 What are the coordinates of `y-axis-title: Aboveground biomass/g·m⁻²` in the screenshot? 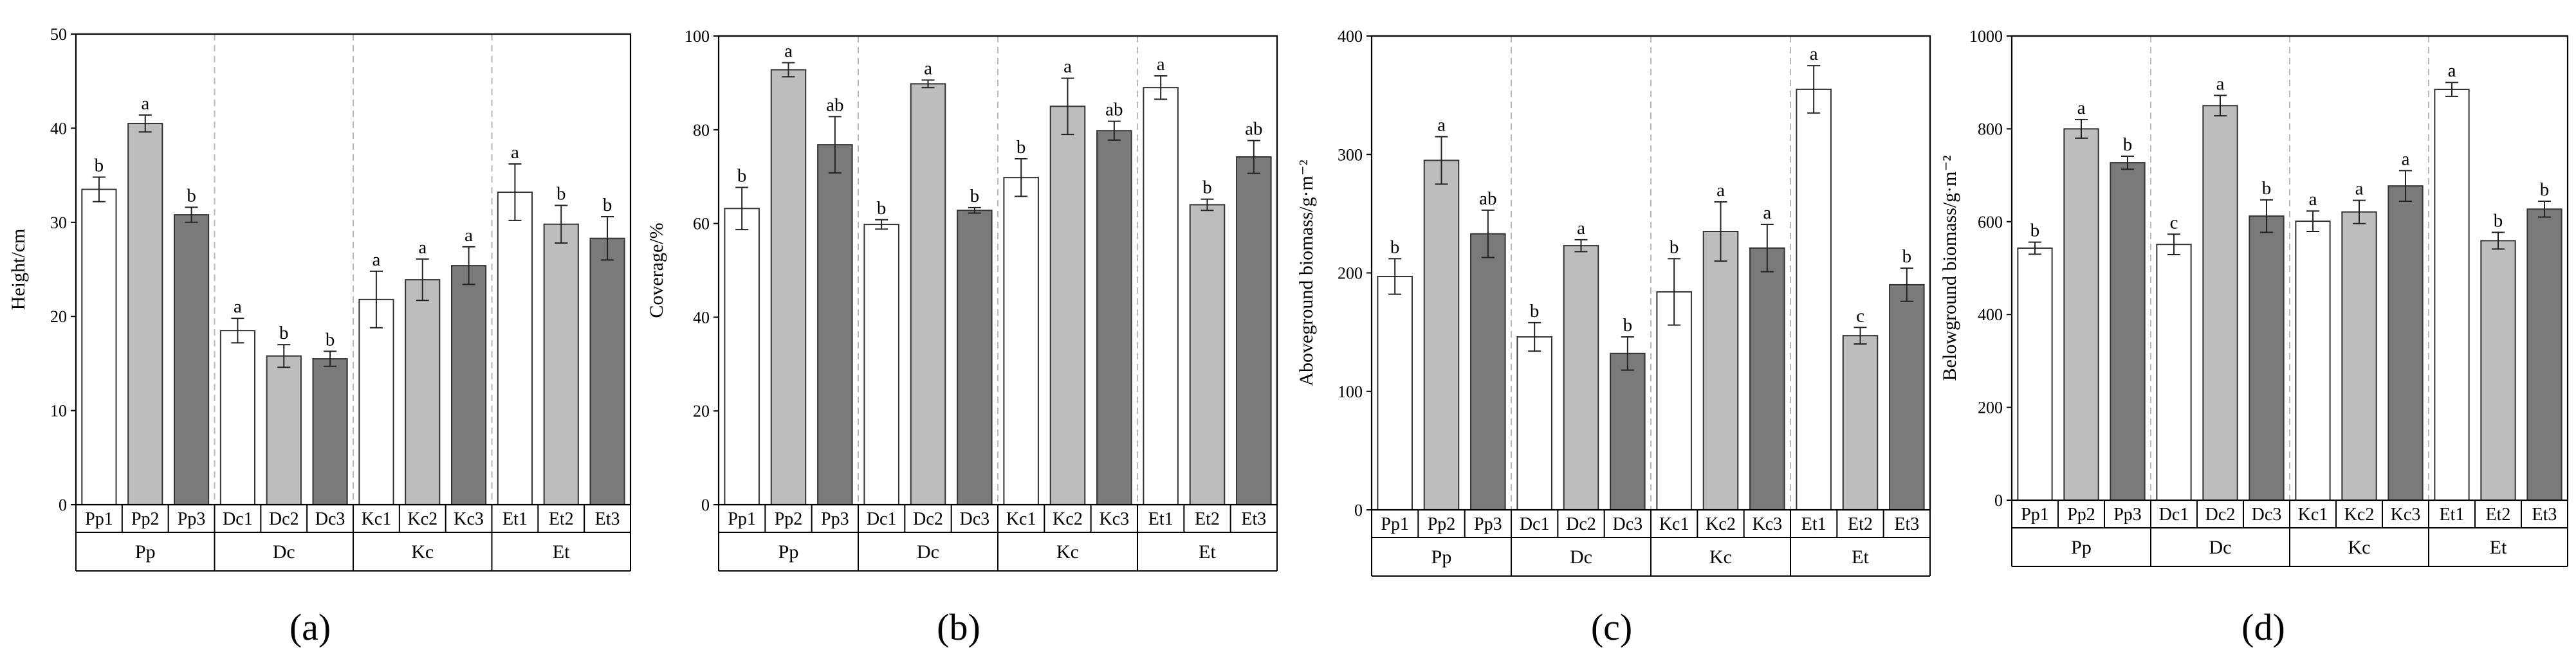 It's located at (1306, 272).